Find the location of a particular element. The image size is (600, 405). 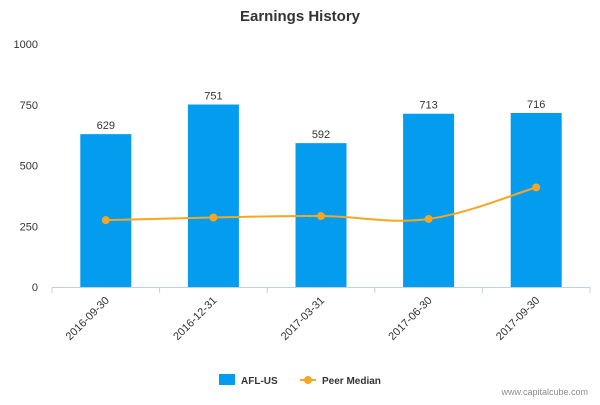

bar-data-label: 751 is located at coordinates (213, 97).